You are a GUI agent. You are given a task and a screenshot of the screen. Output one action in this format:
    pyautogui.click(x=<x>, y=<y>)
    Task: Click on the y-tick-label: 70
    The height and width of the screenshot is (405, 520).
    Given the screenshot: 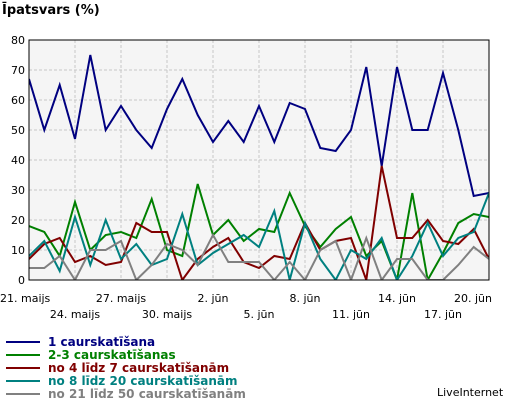 What is the action you would take?
    pyautogui.click(x=18, y=70)
    